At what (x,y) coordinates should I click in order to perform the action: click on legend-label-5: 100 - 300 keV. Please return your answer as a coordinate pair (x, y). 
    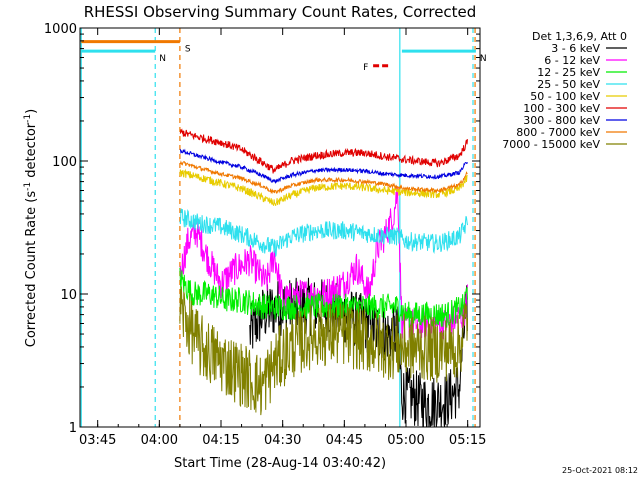
    Looking at the image, I should click on (561, 108).